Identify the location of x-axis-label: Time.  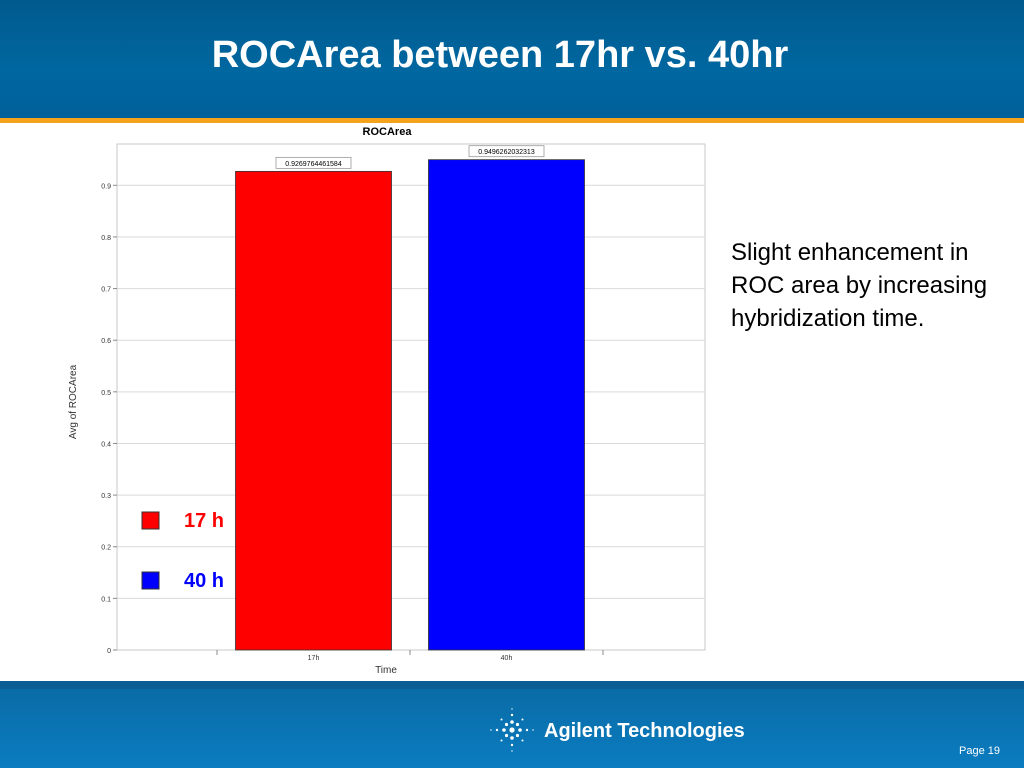
(386, 670).